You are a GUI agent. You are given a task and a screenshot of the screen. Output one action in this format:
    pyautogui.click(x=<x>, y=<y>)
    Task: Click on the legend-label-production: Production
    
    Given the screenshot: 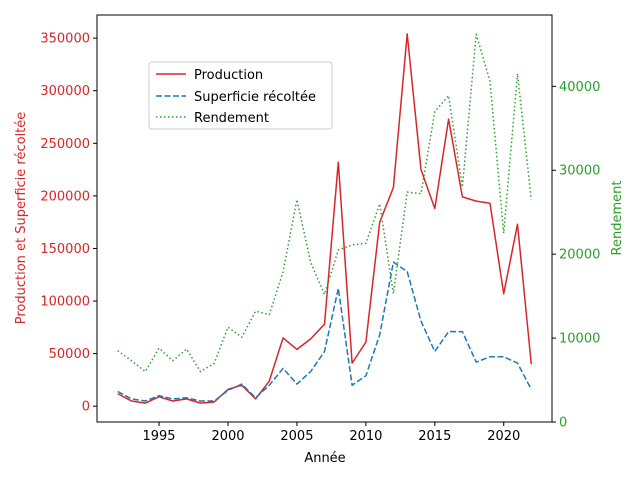 What is the action you would take?
    pyautogui.click(x=228, y=75)
    